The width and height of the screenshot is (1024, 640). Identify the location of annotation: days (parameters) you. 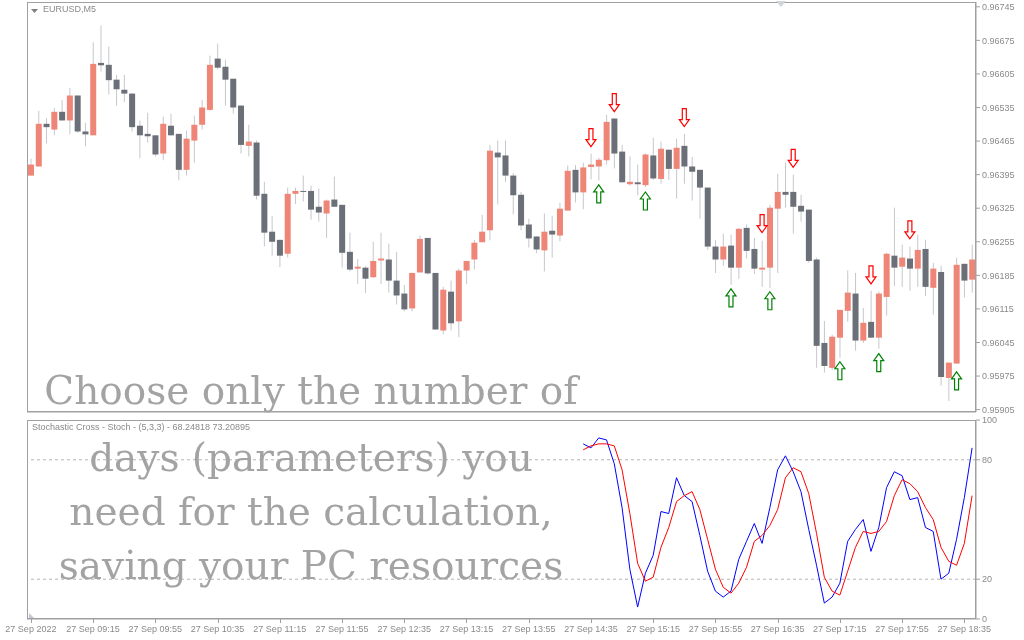
(311, 457).